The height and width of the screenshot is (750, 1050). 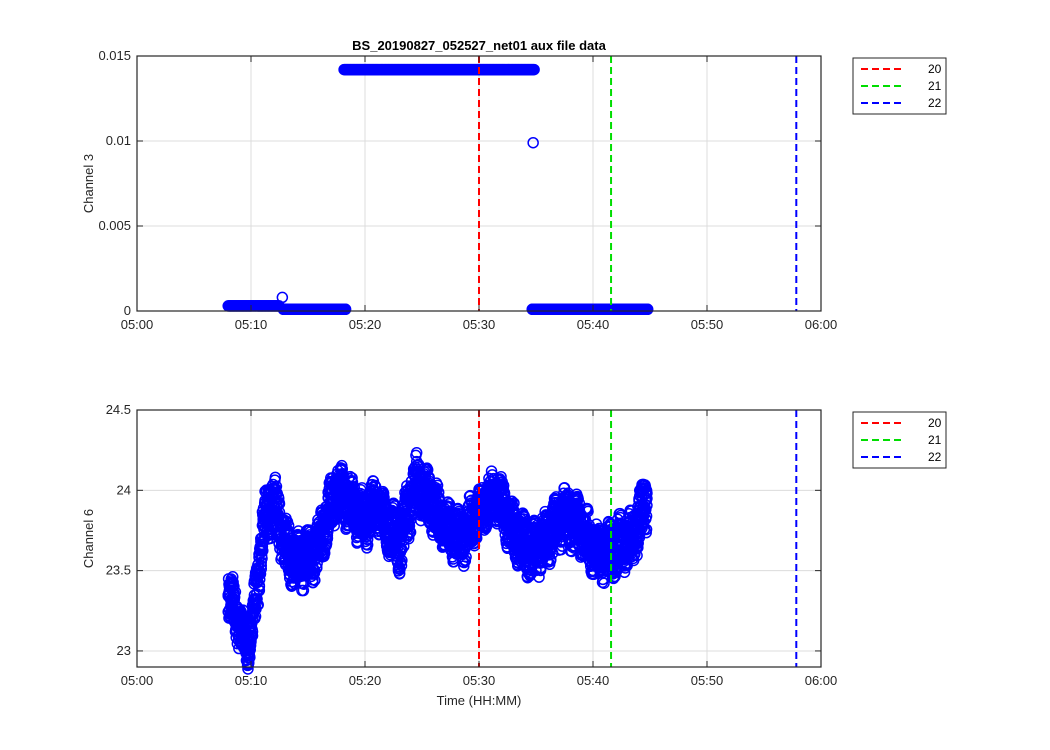 I want to click on y-tick-label: 0.015, so click(x=114, y=55).